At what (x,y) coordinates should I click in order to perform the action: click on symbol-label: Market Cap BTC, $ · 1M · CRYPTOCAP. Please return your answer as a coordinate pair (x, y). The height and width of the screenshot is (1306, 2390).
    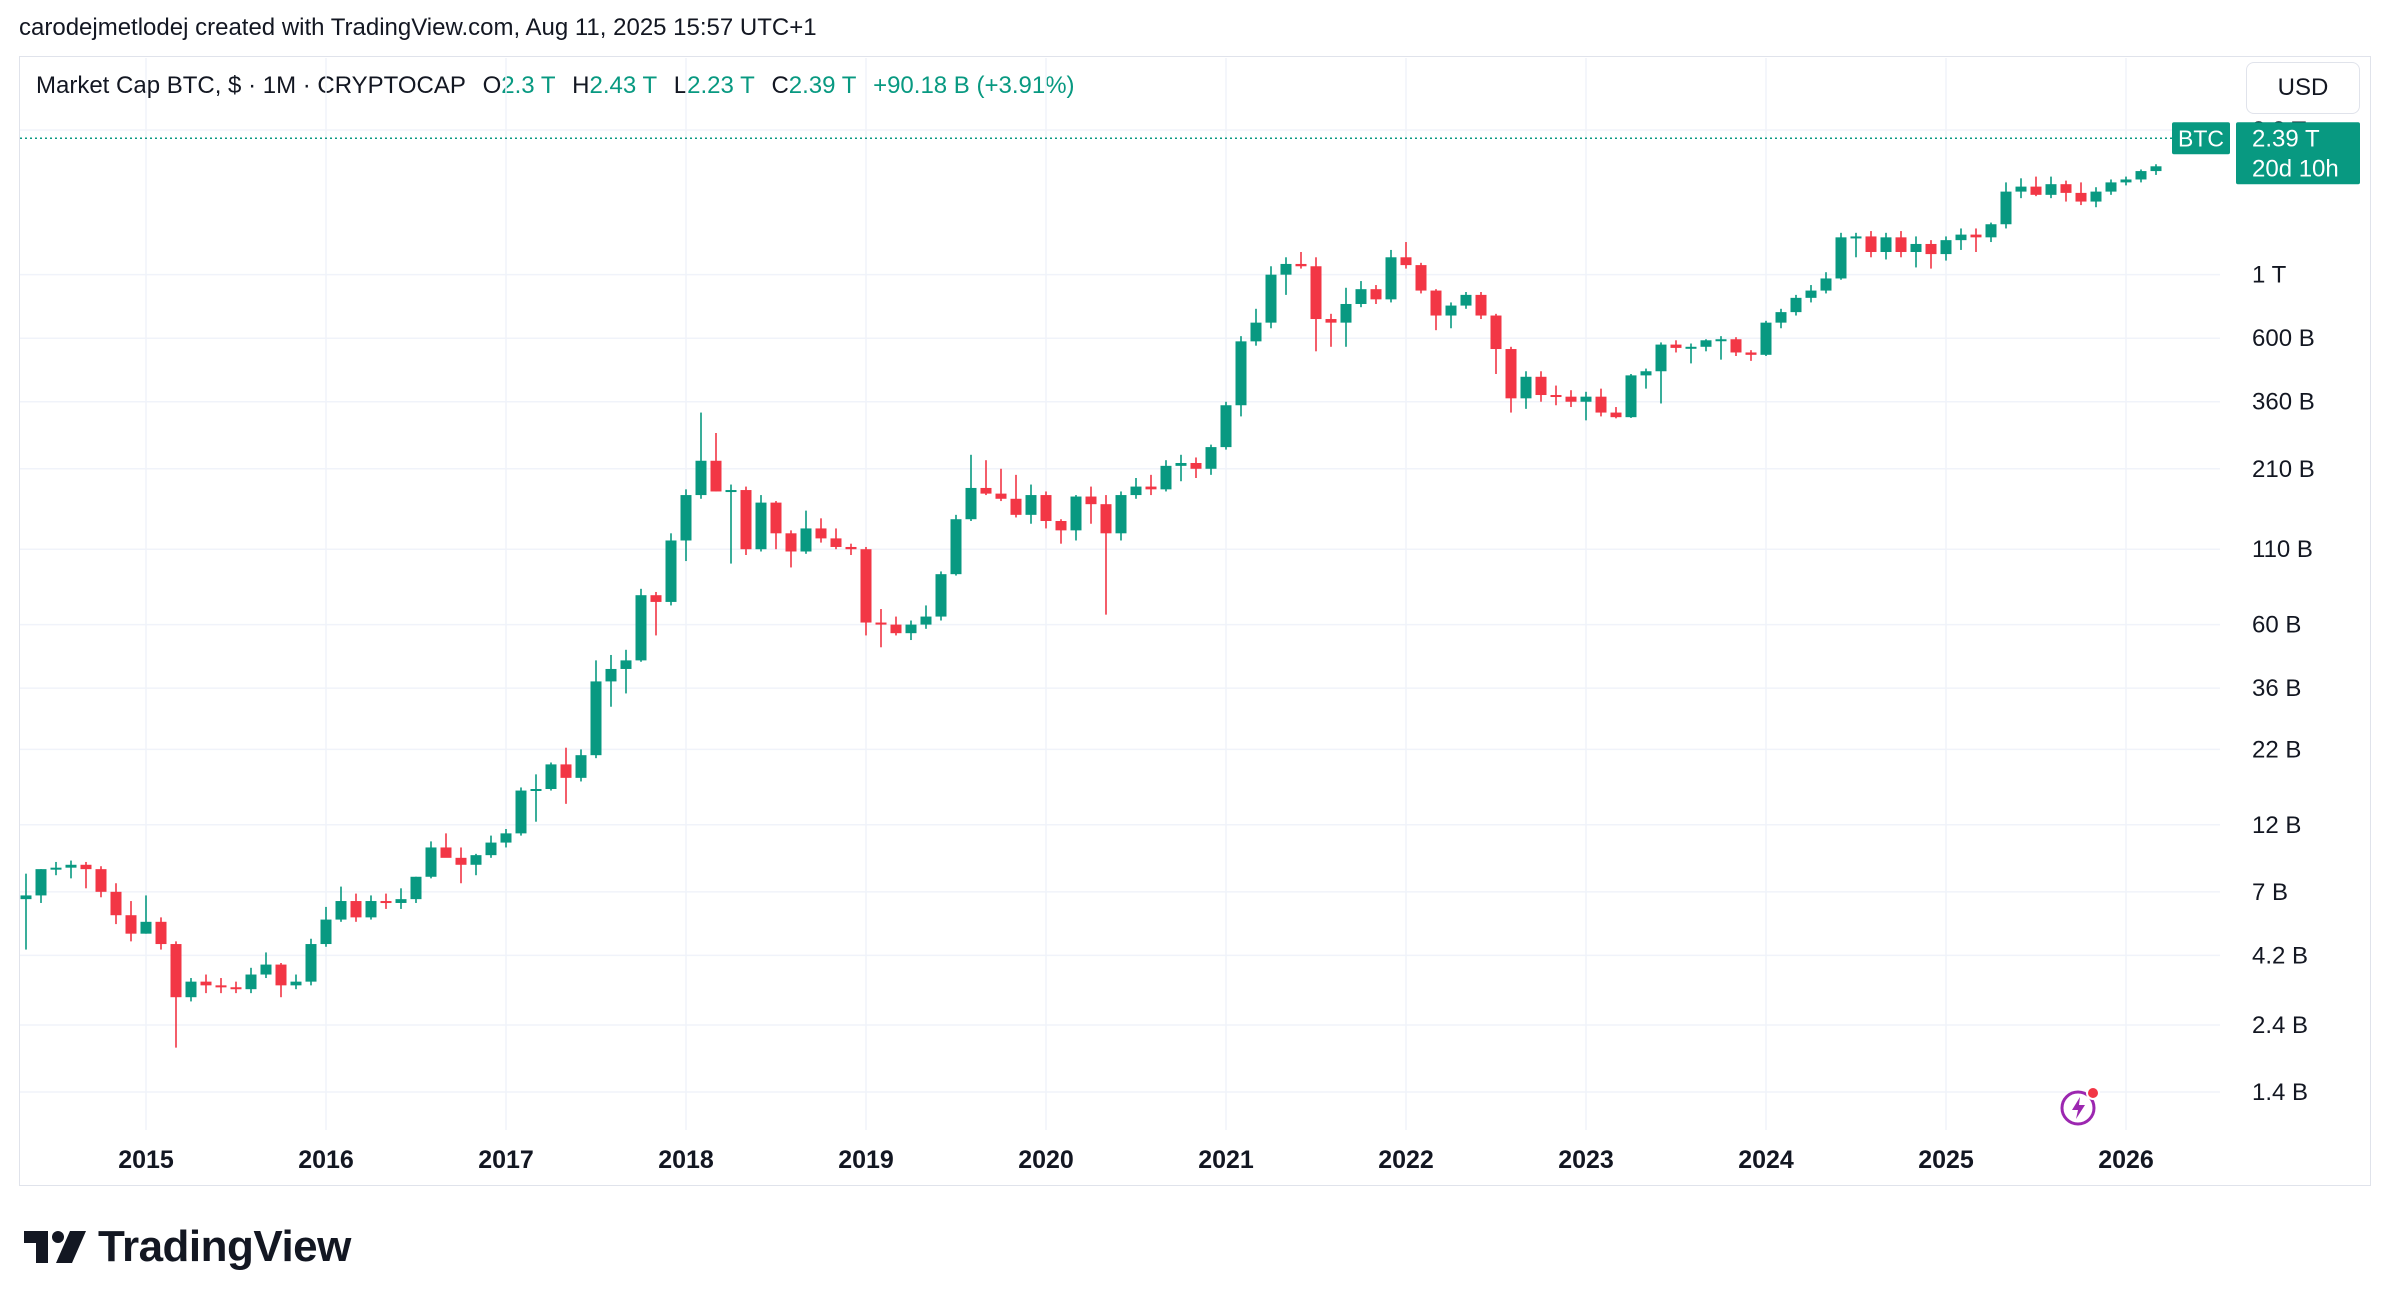
    Looking at the image, I should click on (251, 85).